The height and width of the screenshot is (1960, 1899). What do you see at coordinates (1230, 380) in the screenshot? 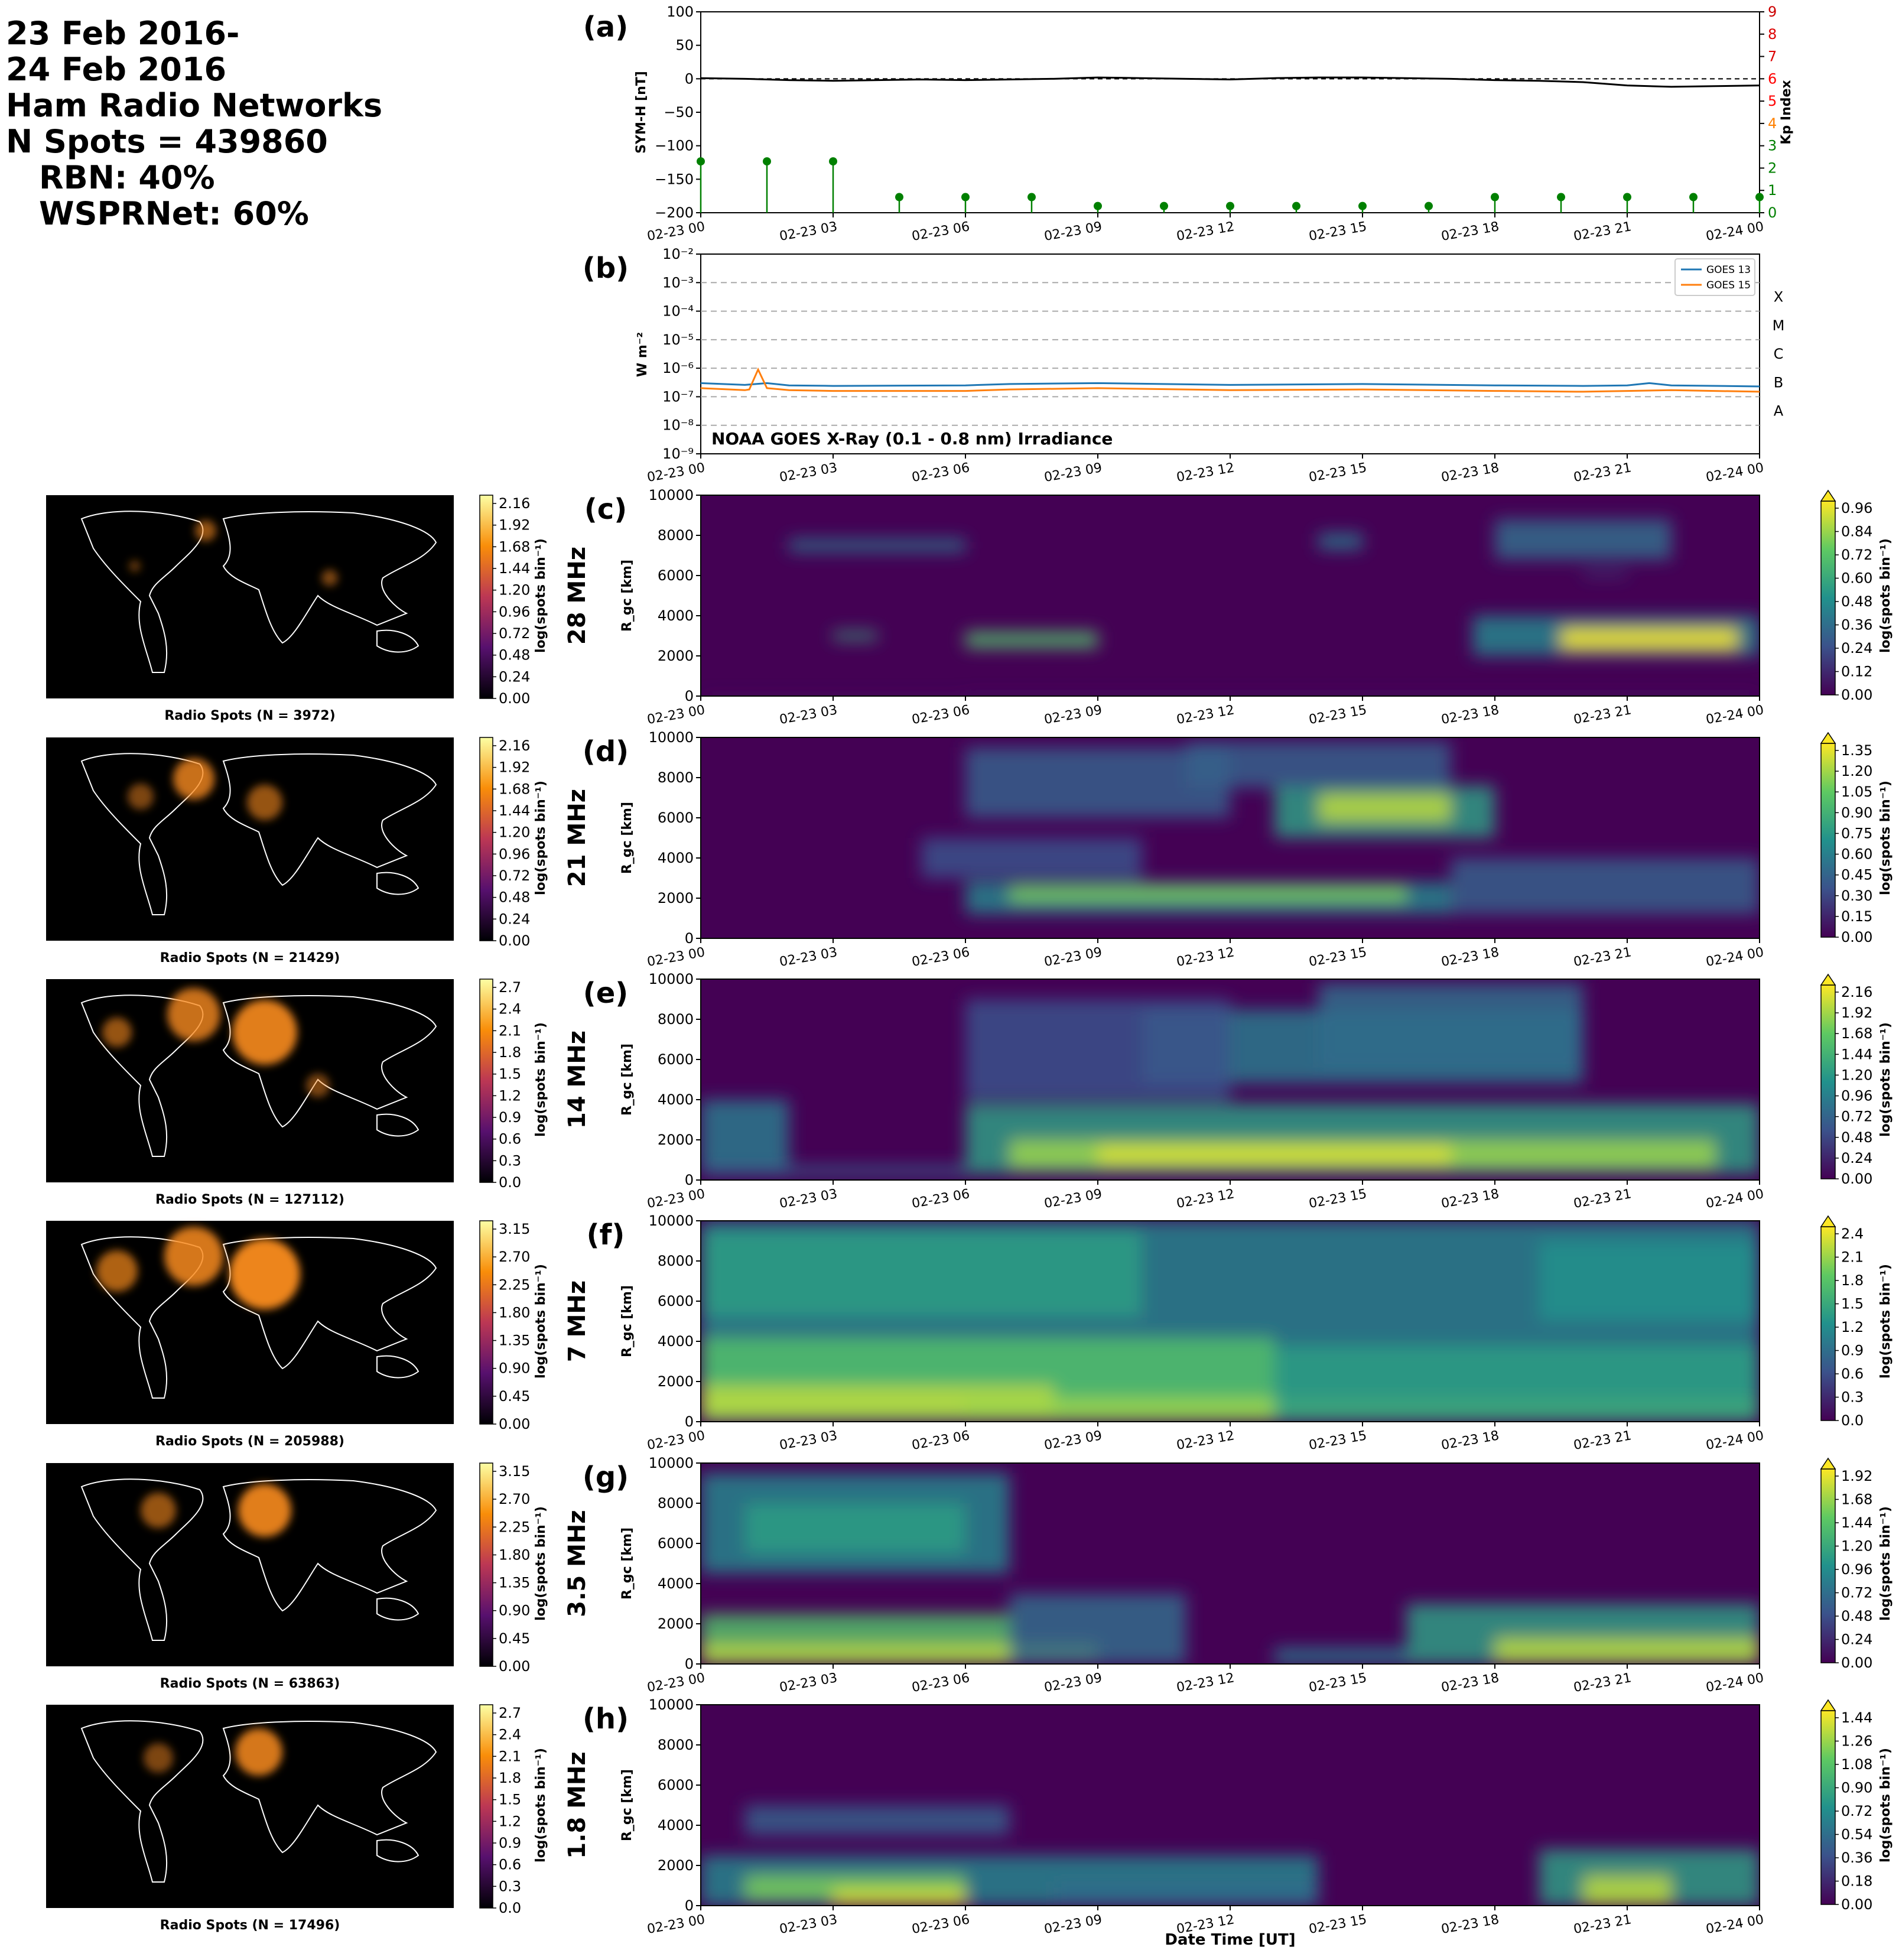
I see `goes-series-line` at bounding box center [1230, 380].